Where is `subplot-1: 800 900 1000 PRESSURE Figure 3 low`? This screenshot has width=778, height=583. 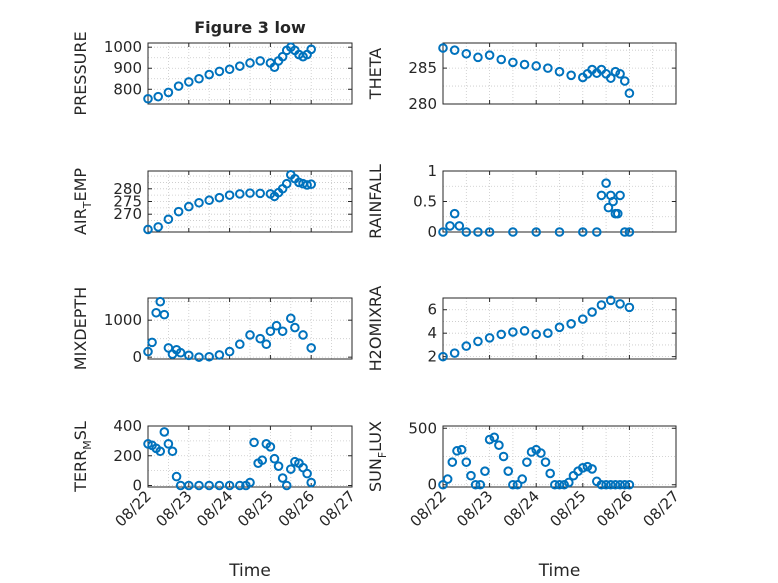 subplot-1: 800 900 1000 PRESSURE Figure 3 low is located at coordinates (212, 67).